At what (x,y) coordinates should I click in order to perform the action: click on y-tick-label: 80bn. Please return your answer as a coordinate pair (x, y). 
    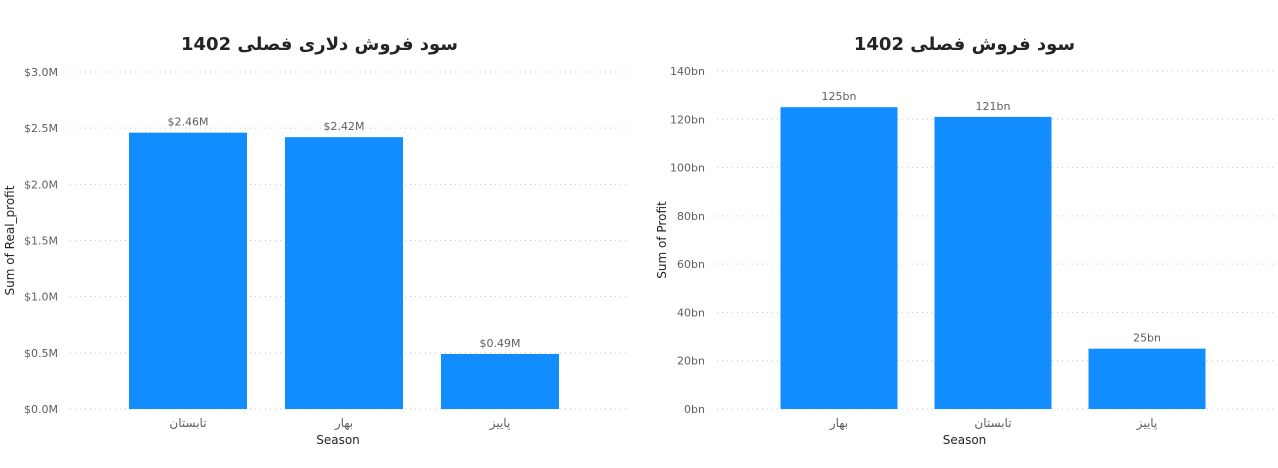
    Looking at the image, I should click on (691, 216).